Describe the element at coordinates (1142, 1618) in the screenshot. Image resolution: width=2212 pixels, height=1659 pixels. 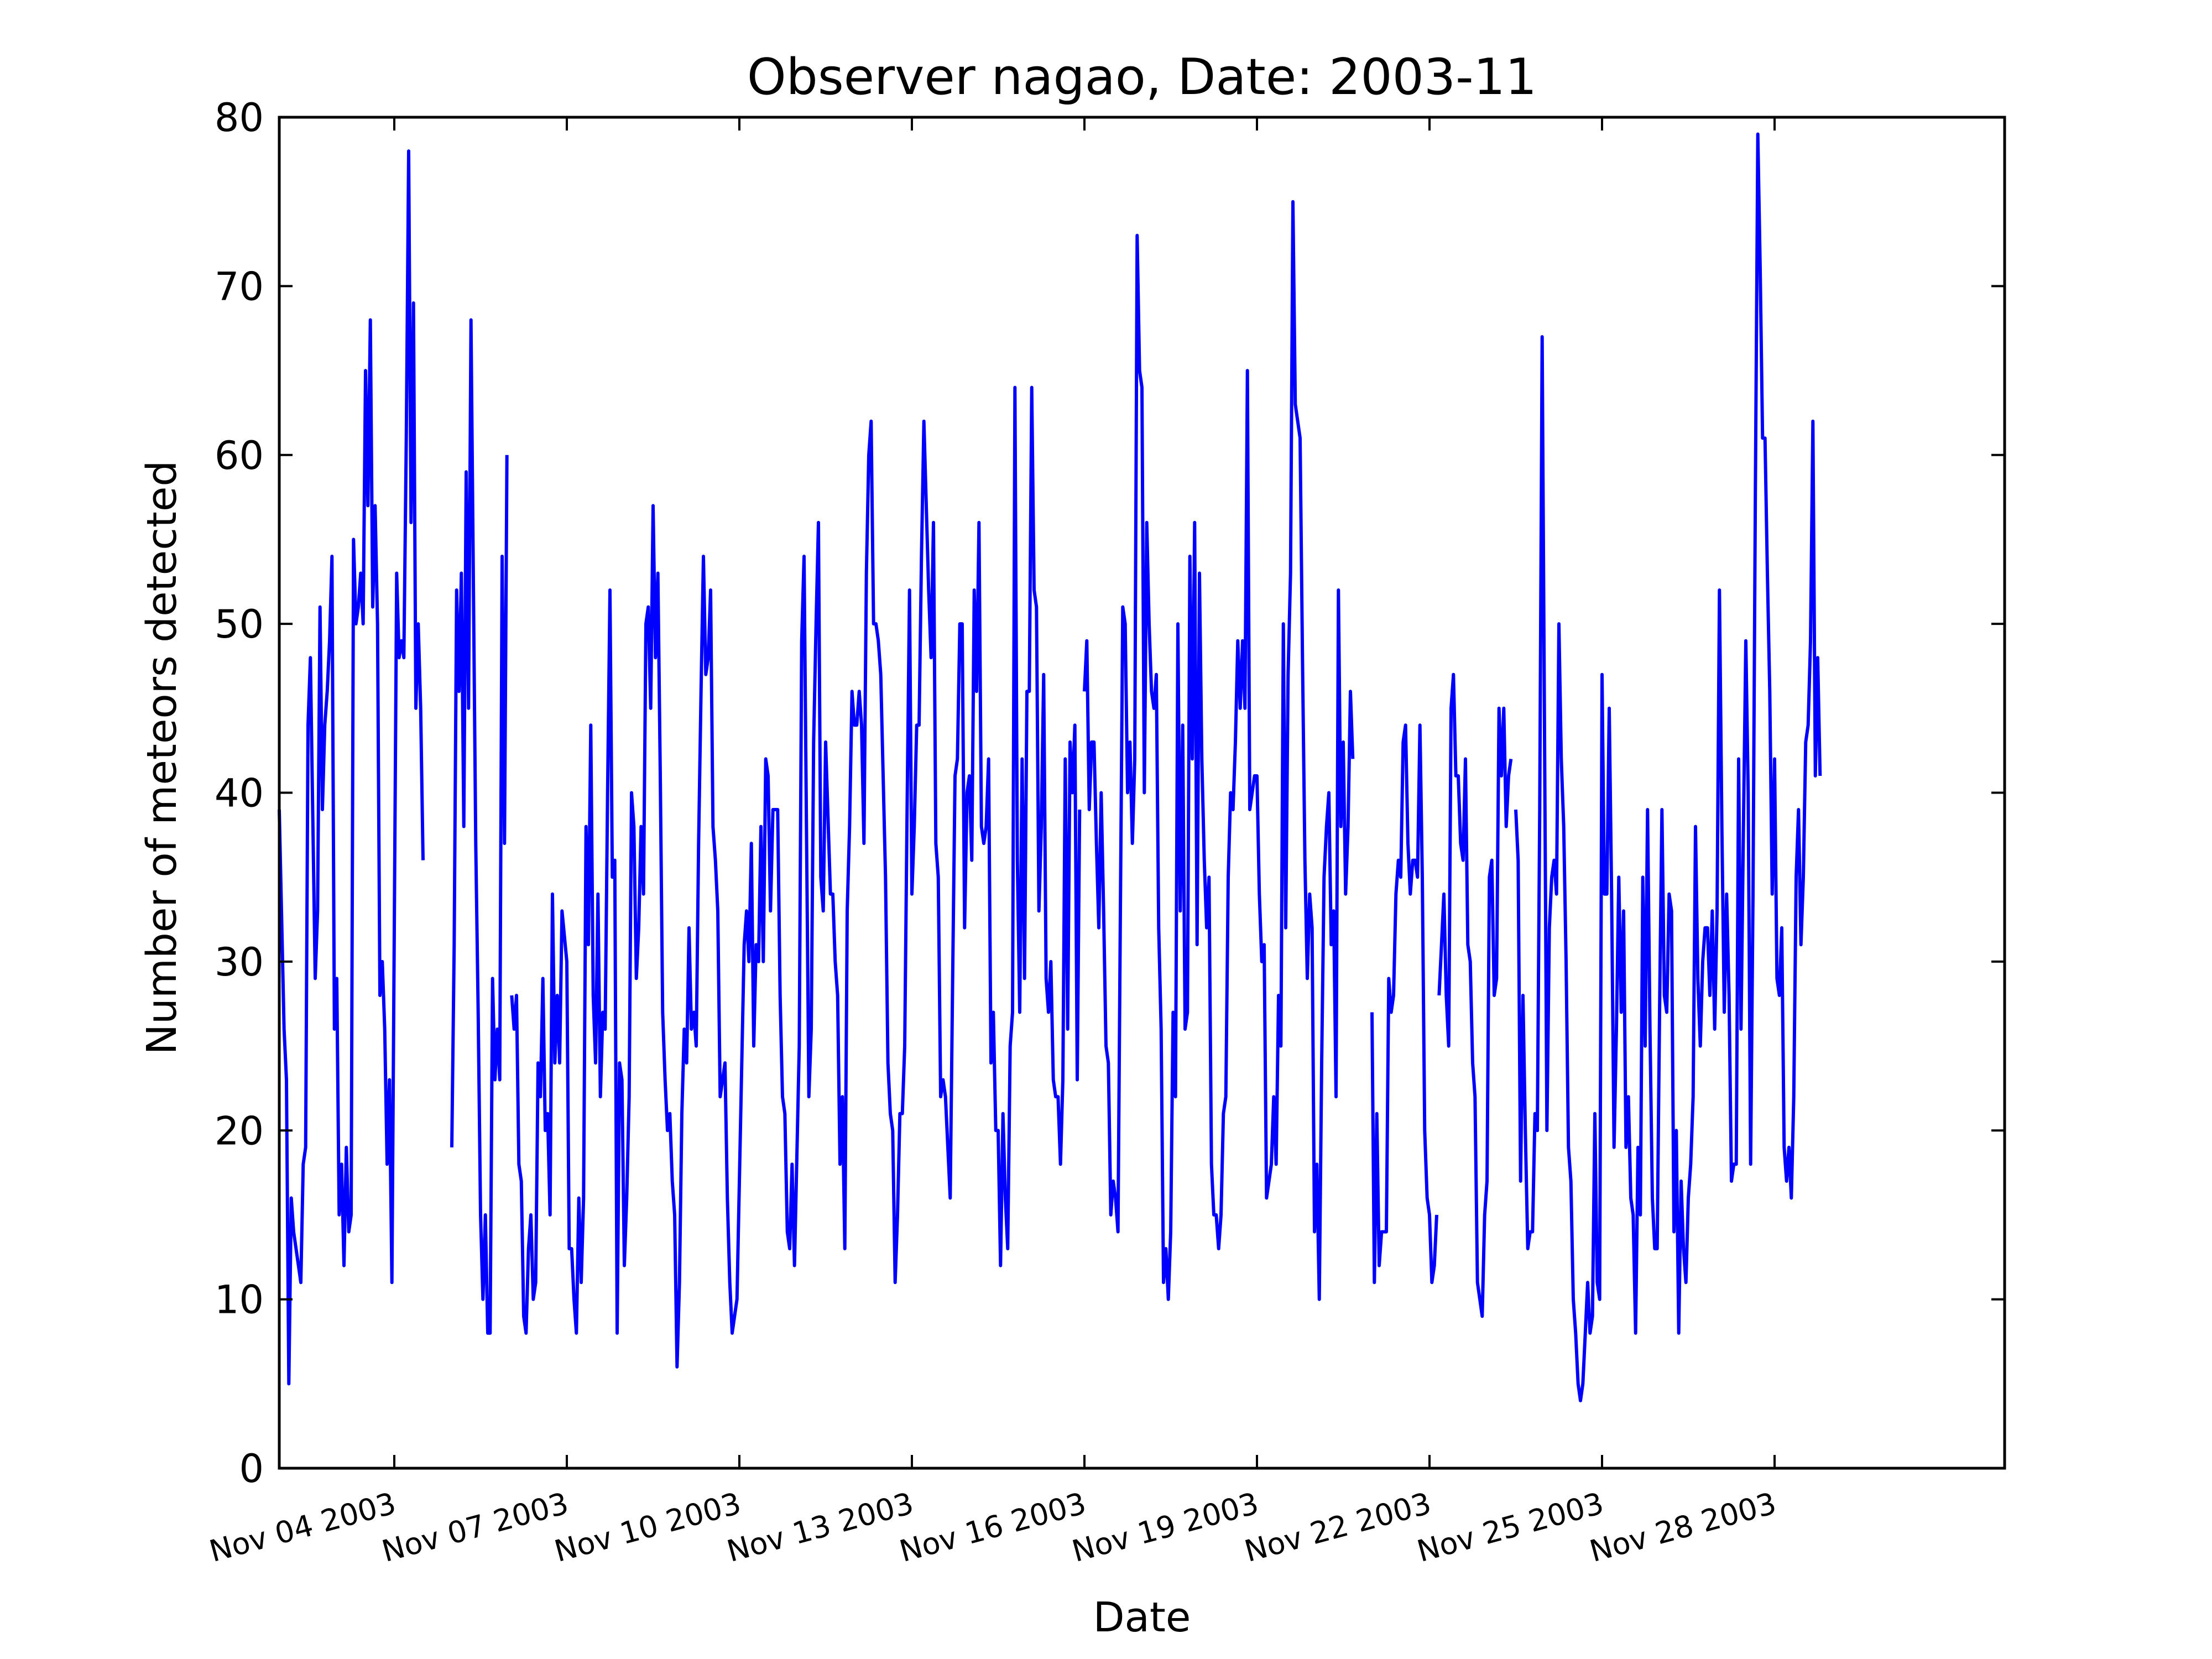
I see `x-axis-label: Date` at that location.